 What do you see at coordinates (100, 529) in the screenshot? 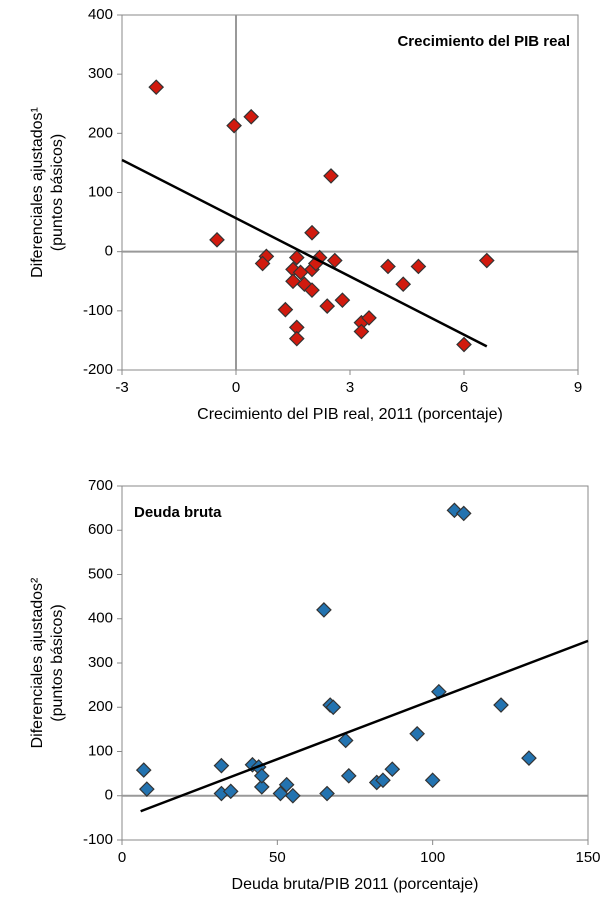
I see `y-tick-label: 600` at bounding box center [100, 529].